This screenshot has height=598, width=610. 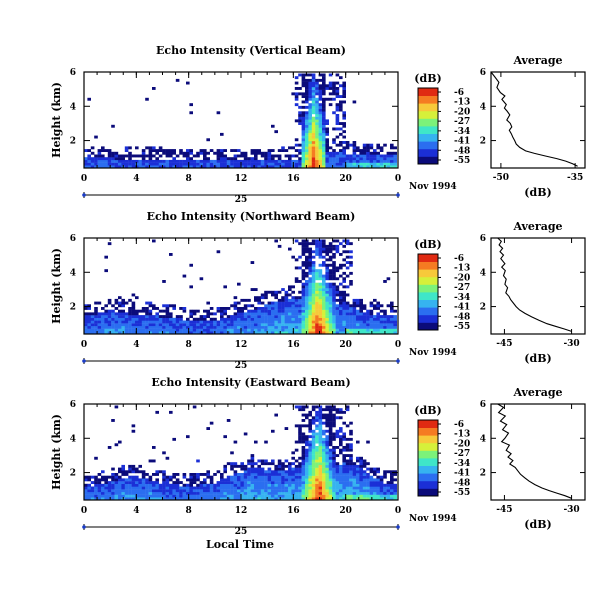 I want to click on average-frame, so click(x=538, y=452).